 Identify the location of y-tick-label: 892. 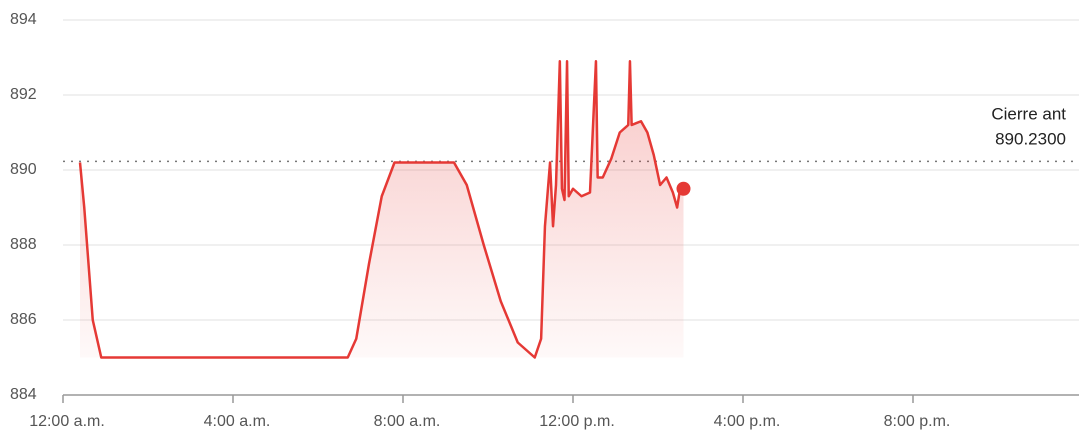
(23, 94).